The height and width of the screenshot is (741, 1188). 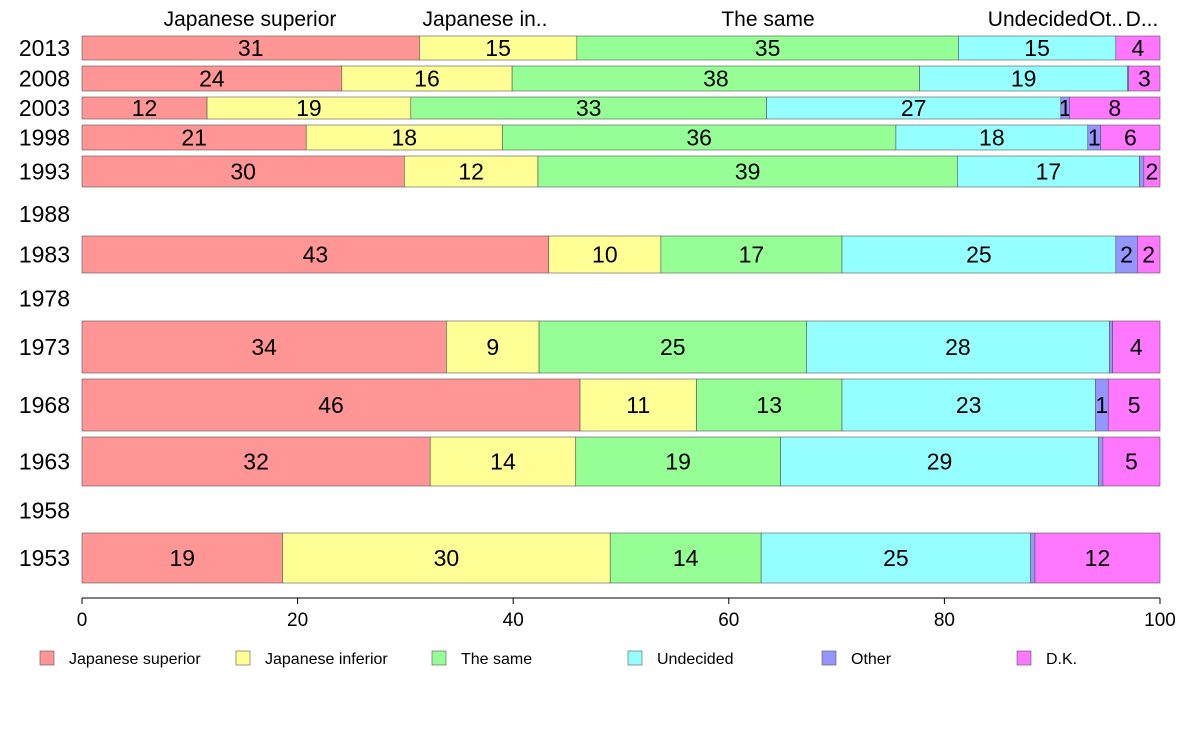 I want to click on bar-label-1983-other: 2, so click(x=1126, y=255).